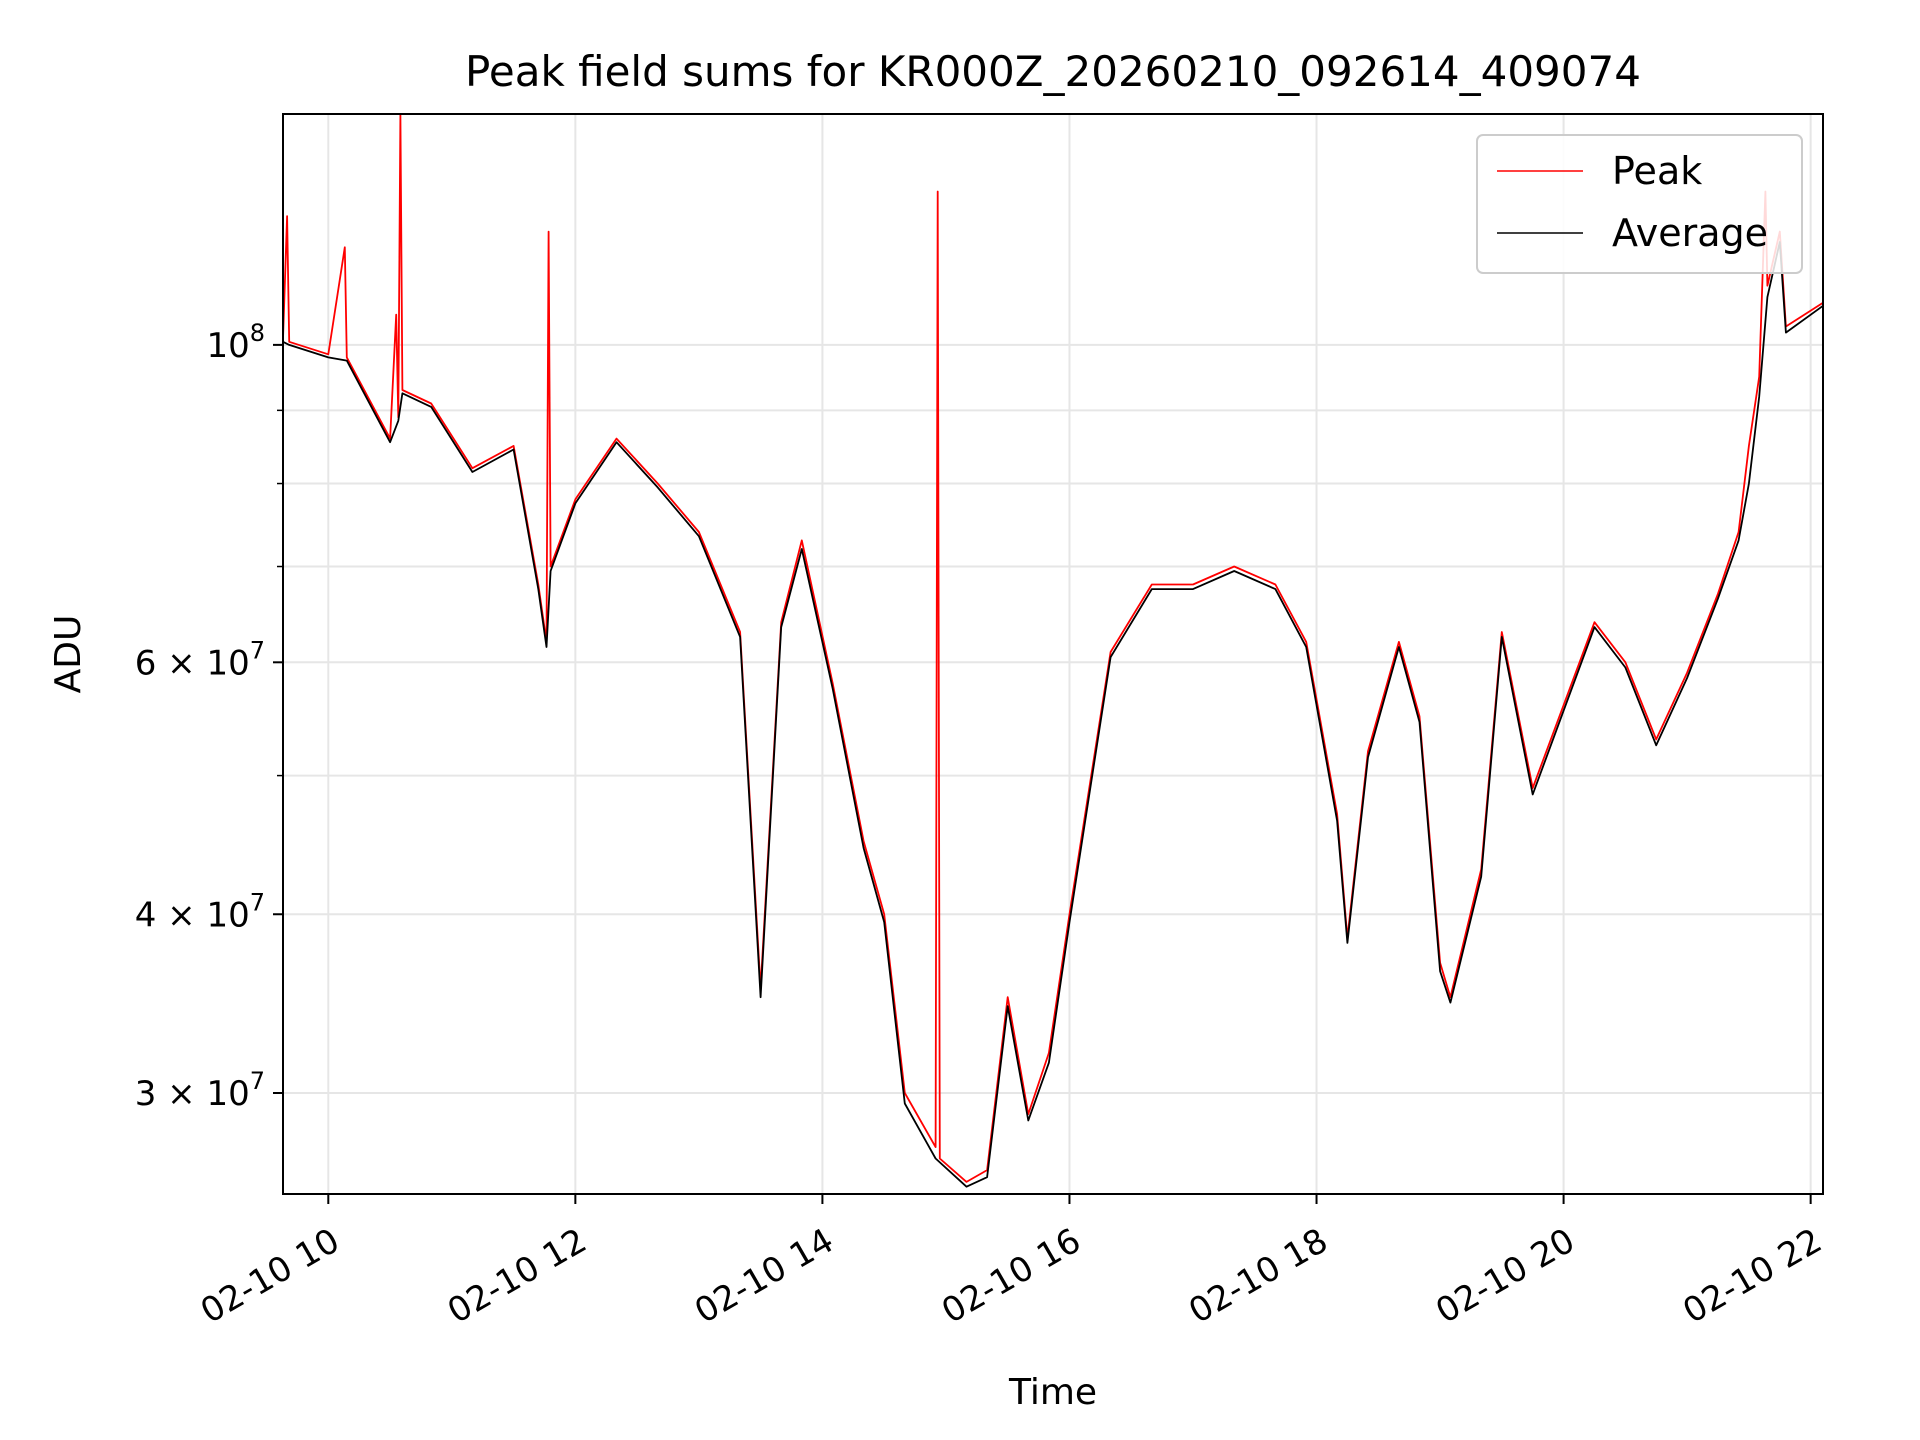 The height and width of the screenshot is (1440, 1920). Describe the element at coordinates (1011, 1276) in the screenshot. I see `x-tick-label: 02-10 16` at that location.